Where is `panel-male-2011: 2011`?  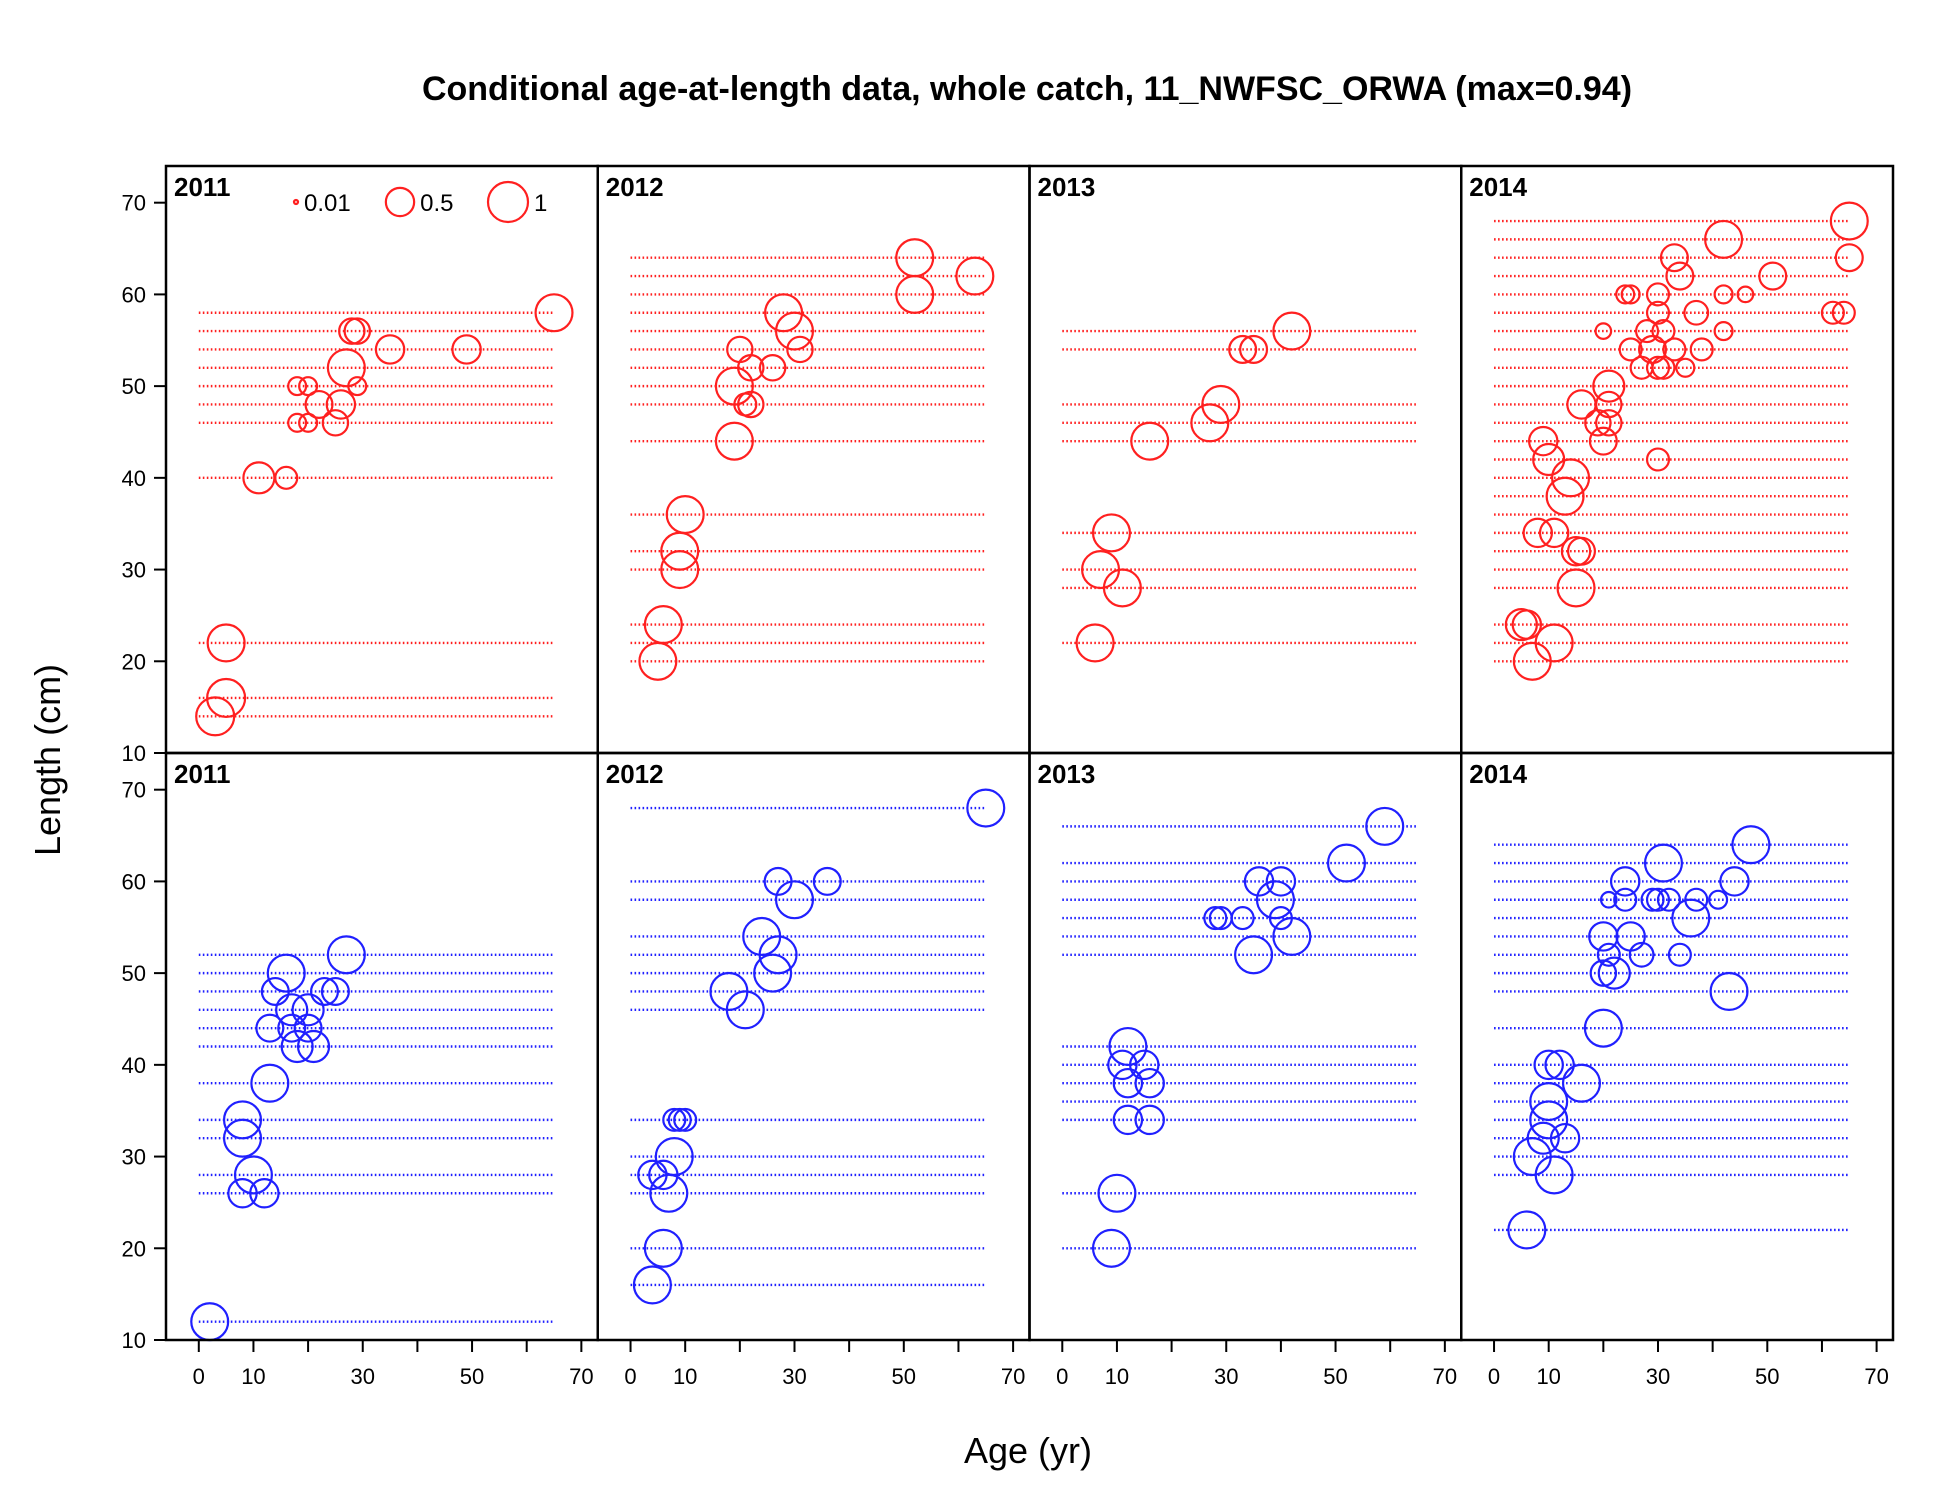 panel-male-2011: 2011 is located at coordinates (381, 1046).